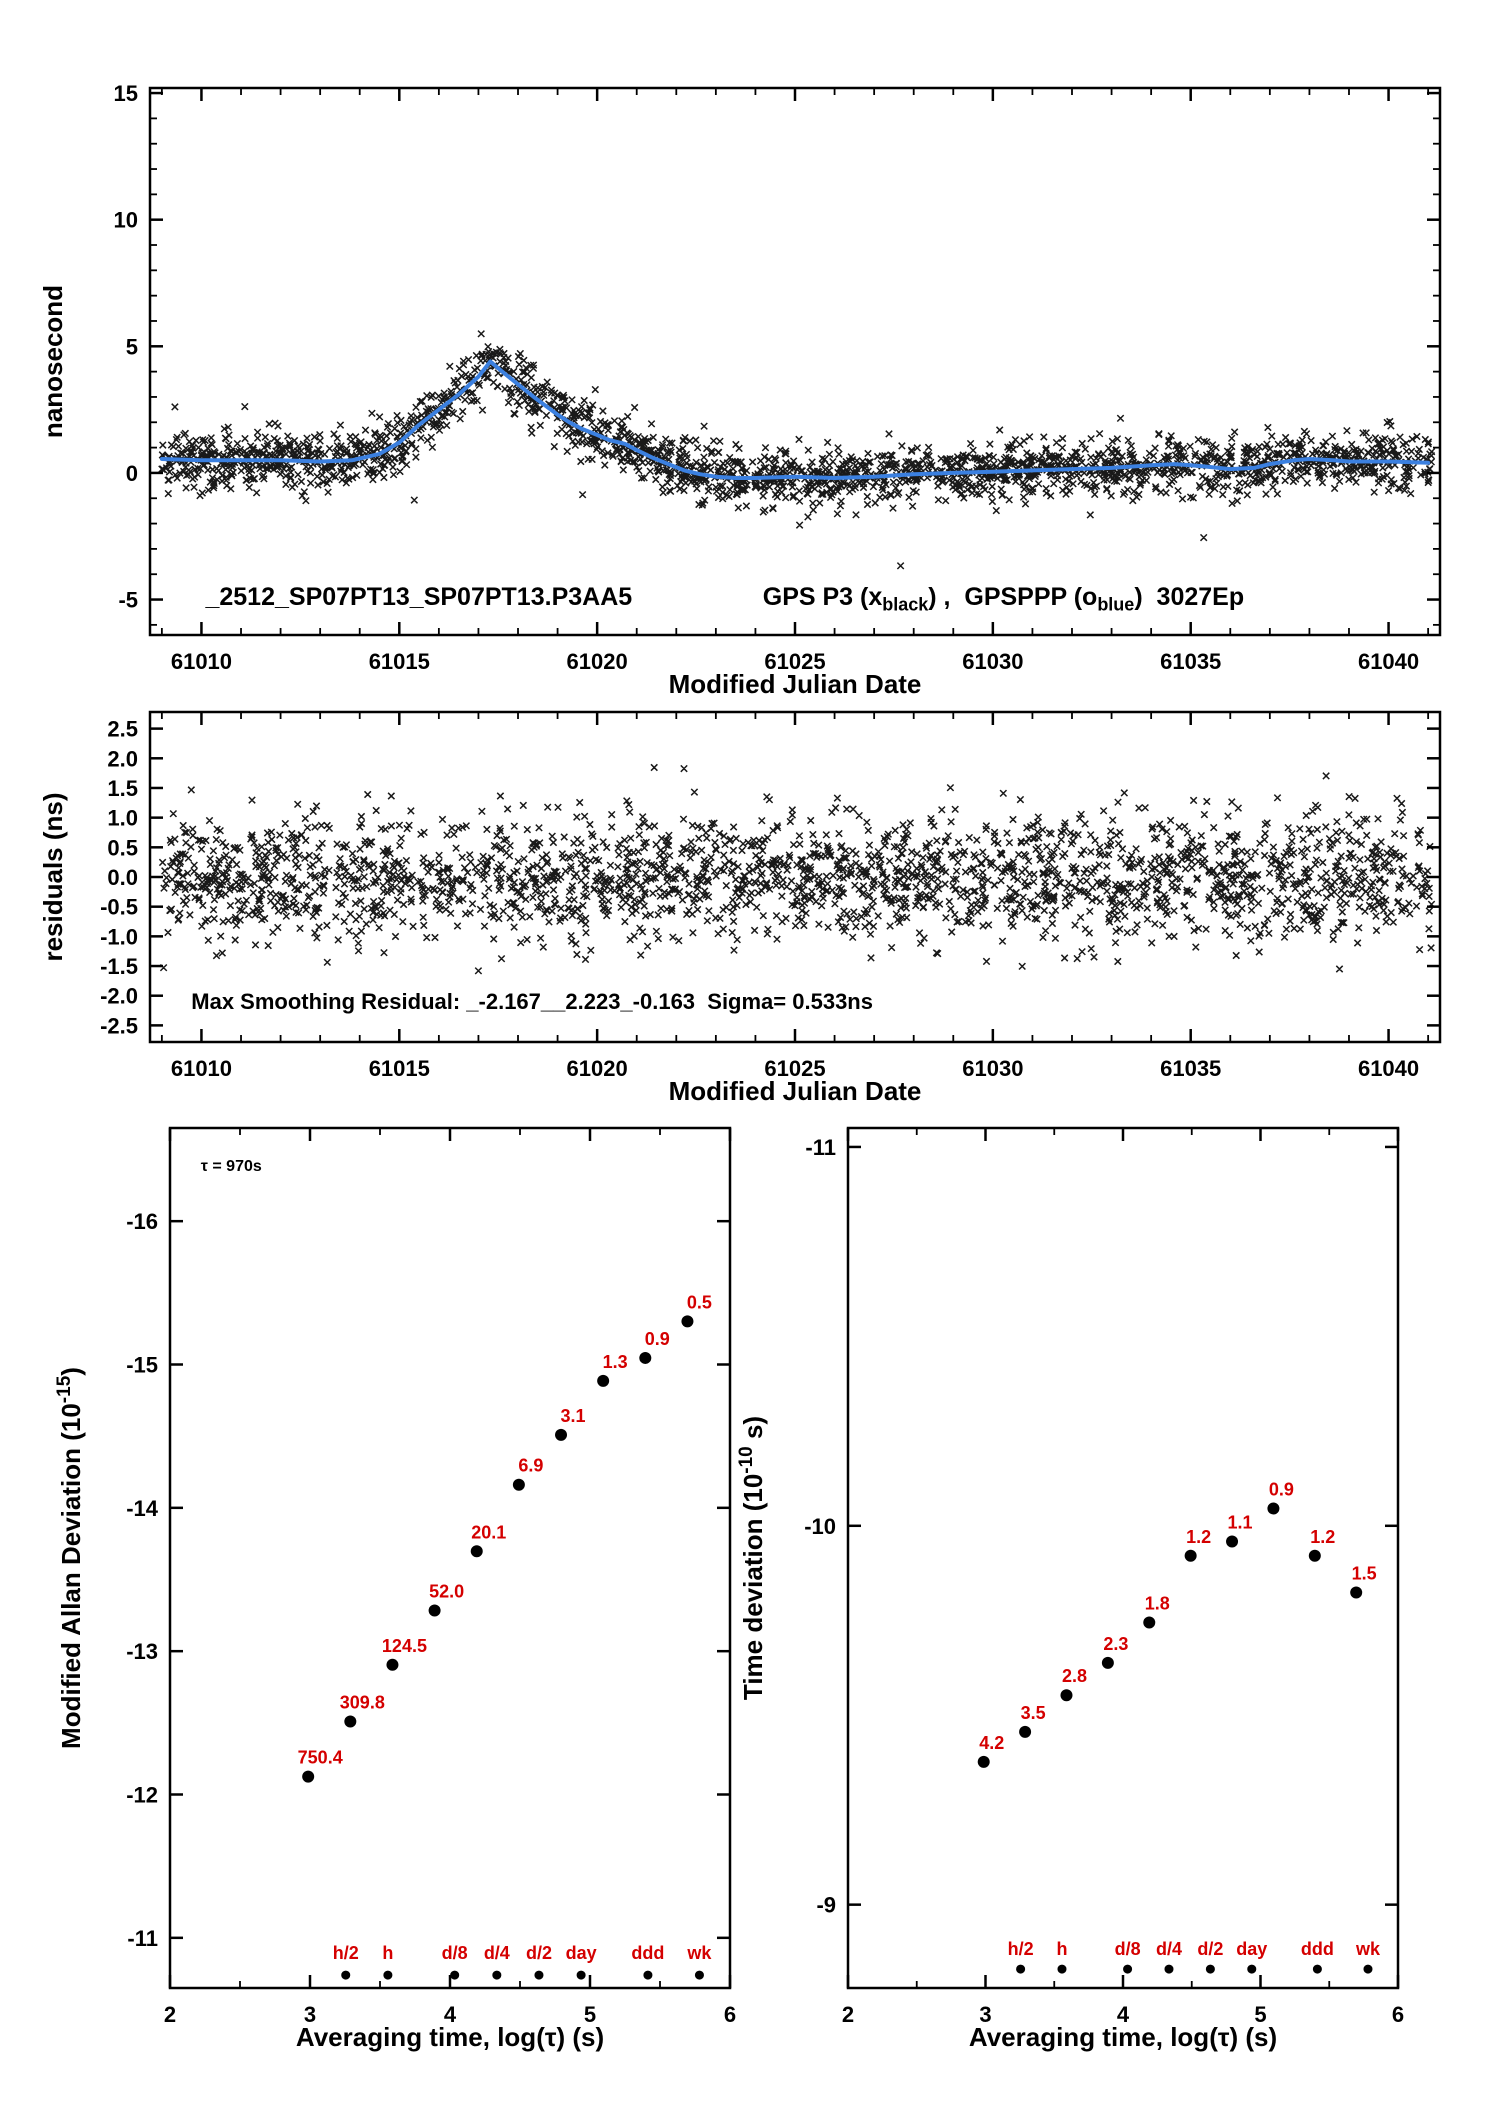 This screenshot has height=2105, width=1488. Describe the element at coordinates (573, 1416) in the screenshot. I see `deviation-value-label: 3.1` at that location.